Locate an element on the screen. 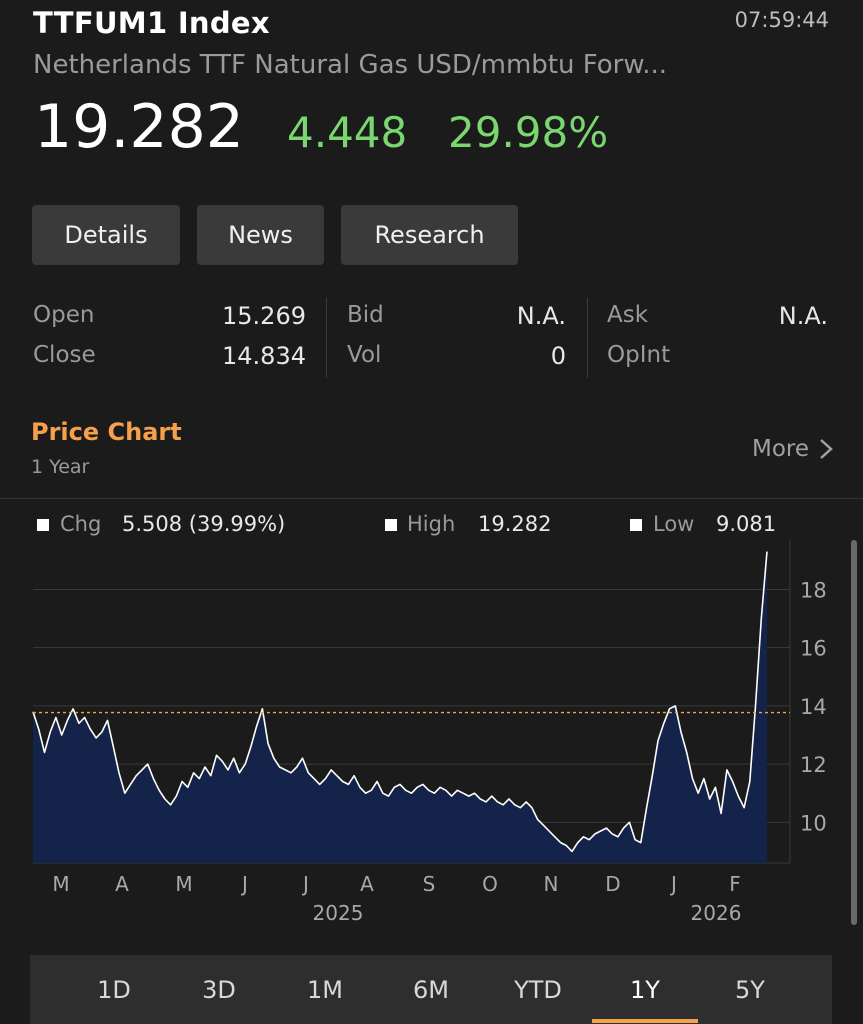 The width and height of the screenshot is (863, 1024). close-value: 14.834 is located at coordinates (264, 356).